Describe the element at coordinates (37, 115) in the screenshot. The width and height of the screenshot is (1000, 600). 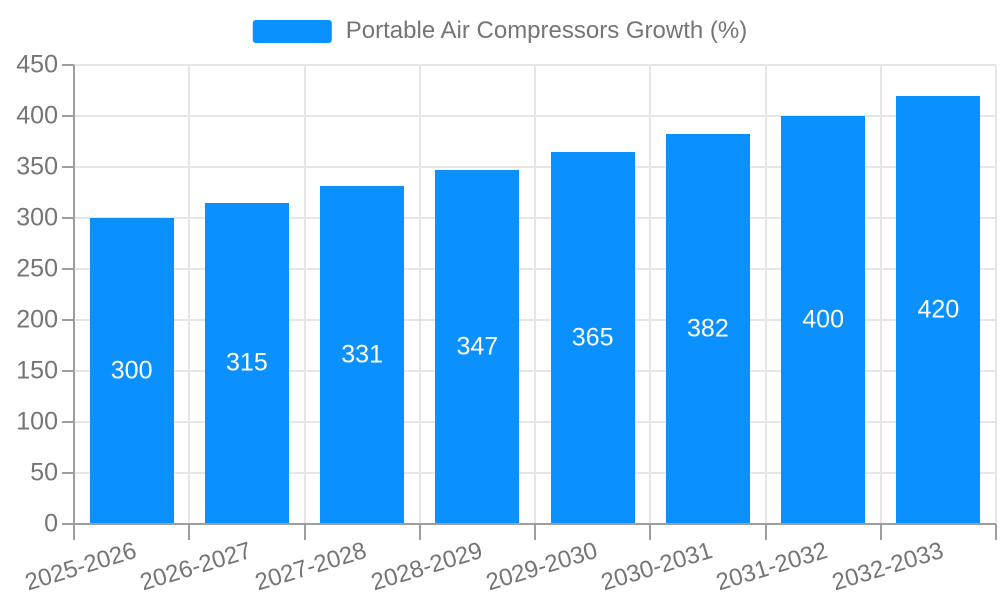
I see `y-axis-tick-label: 400` at that location.